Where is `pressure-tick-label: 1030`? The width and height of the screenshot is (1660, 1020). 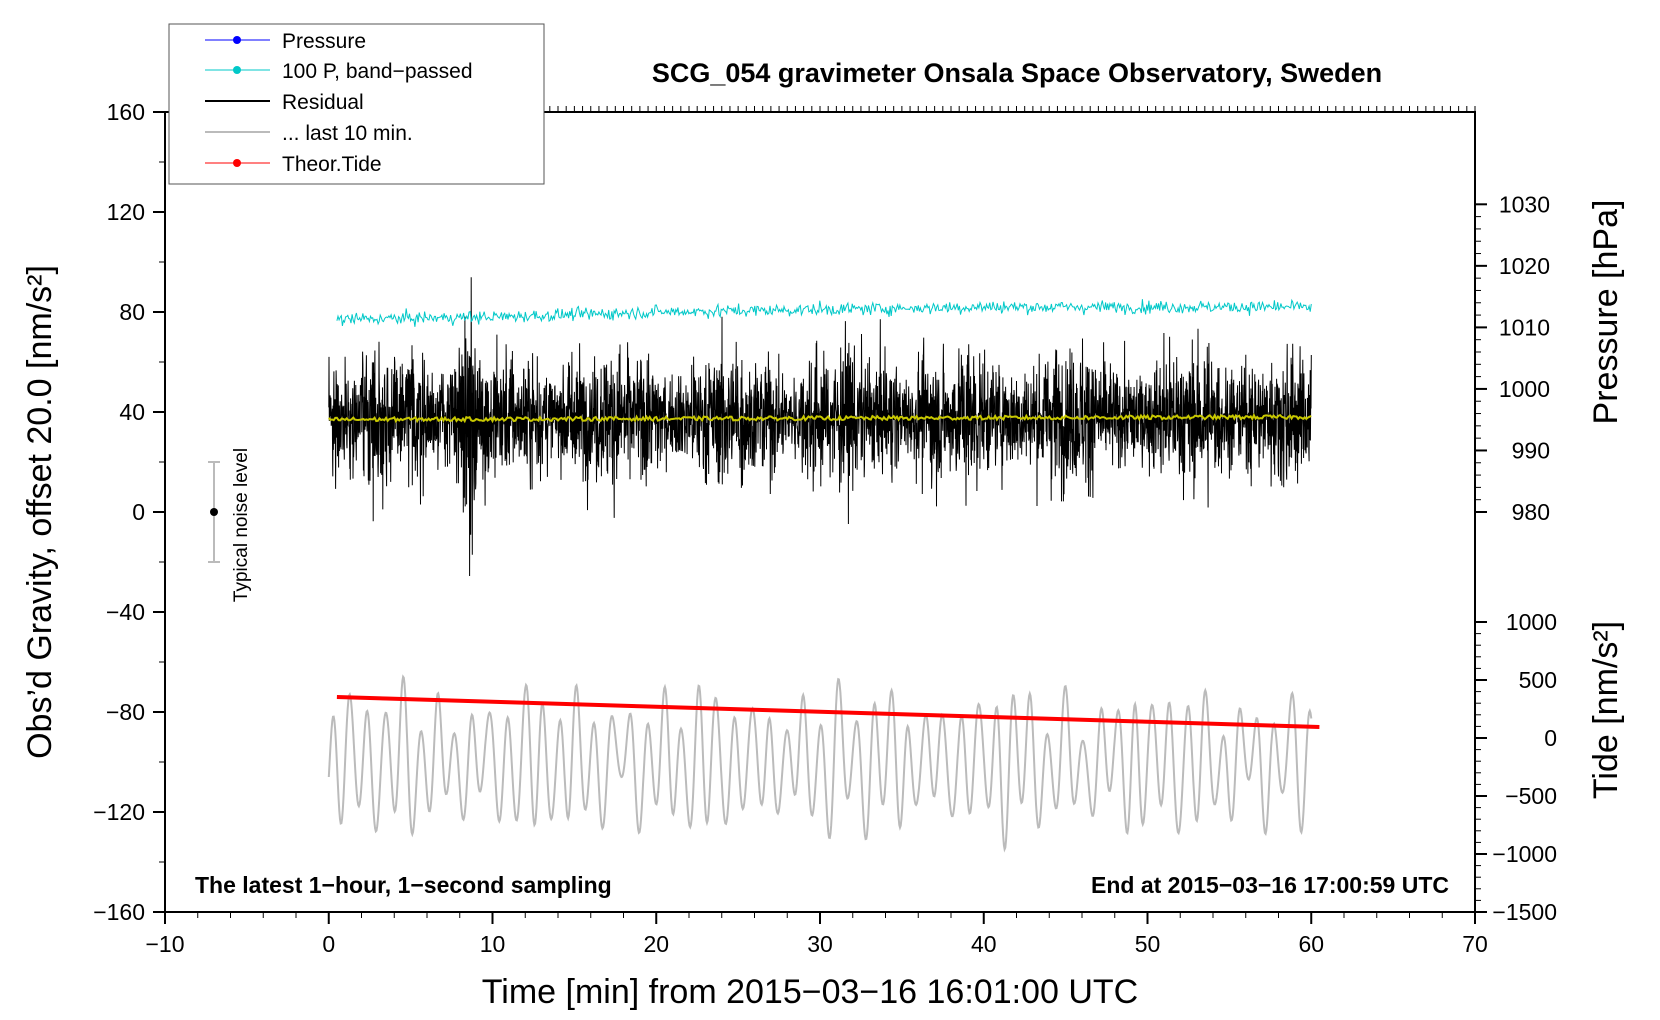 pressure-tick-label: 1030 is located at coordinates (1524, 204).